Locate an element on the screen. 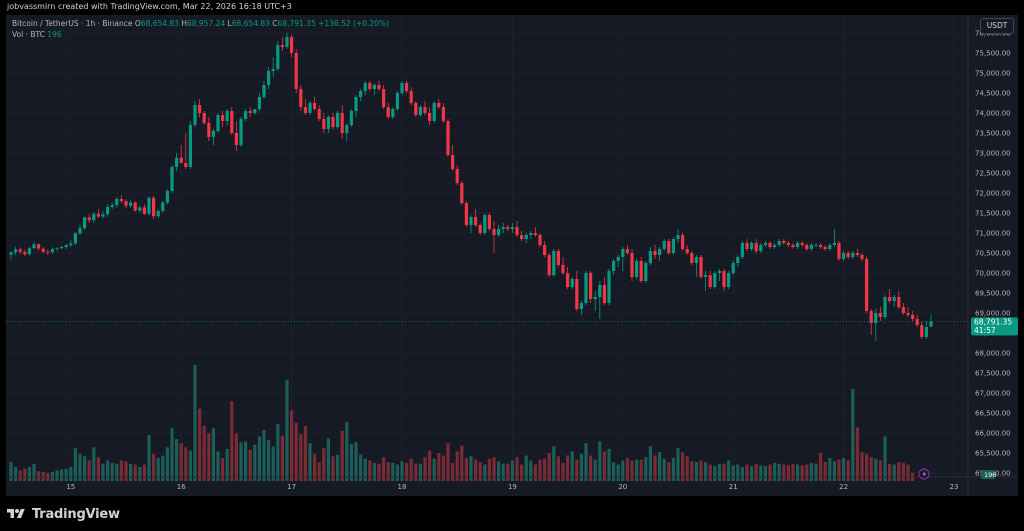 This screenshot has width=1024, height=531. currency-button: USDT is located at coordinates (997, 26).